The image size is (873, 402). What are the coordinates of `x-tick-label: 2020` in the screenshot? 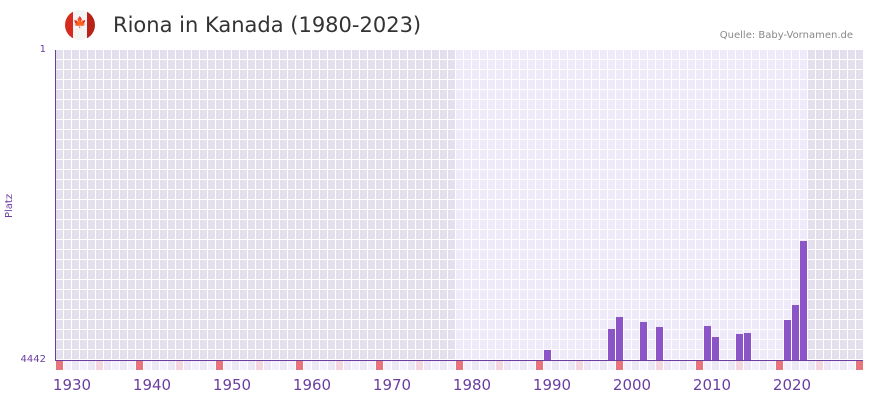 It's located at (792, 385).